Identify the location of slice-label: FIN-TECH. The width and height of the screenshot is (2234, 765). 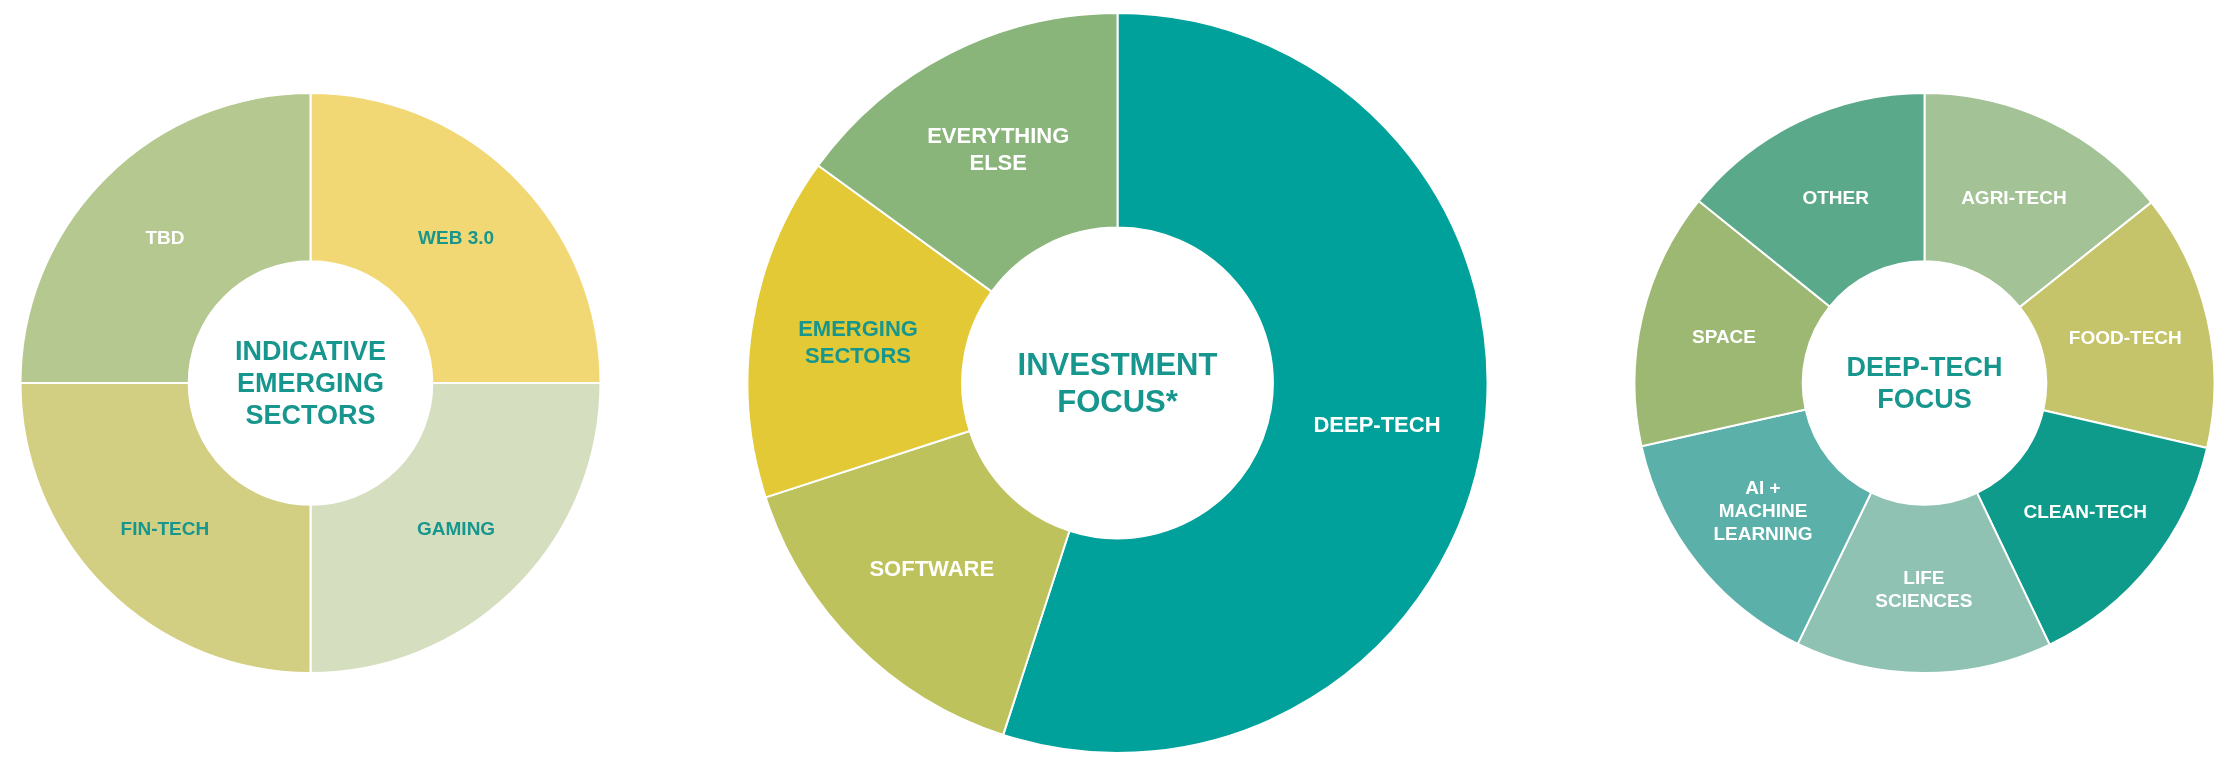
(165, 529).